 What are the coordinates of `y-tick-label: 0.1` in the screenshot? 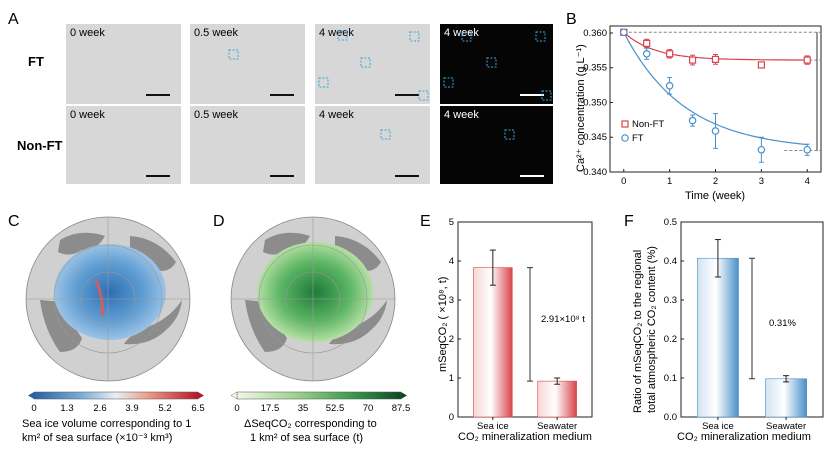 It's located at (670, 378).